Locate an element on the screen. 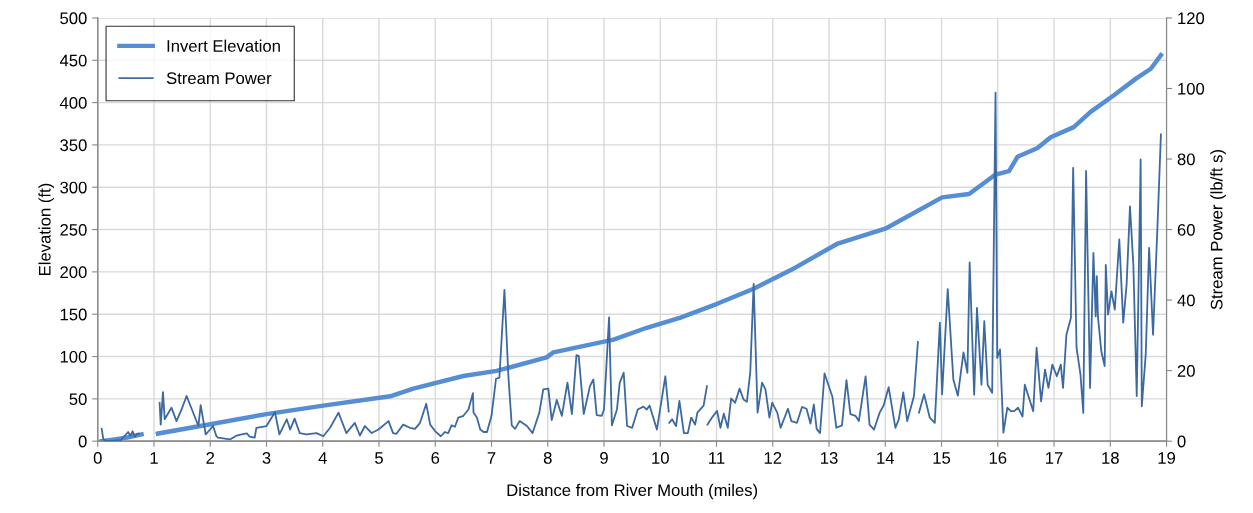 The width and height of the screenshot is (1253, 513). y-axis-title: Elevation (ft) is located at coordinates (46, 229).